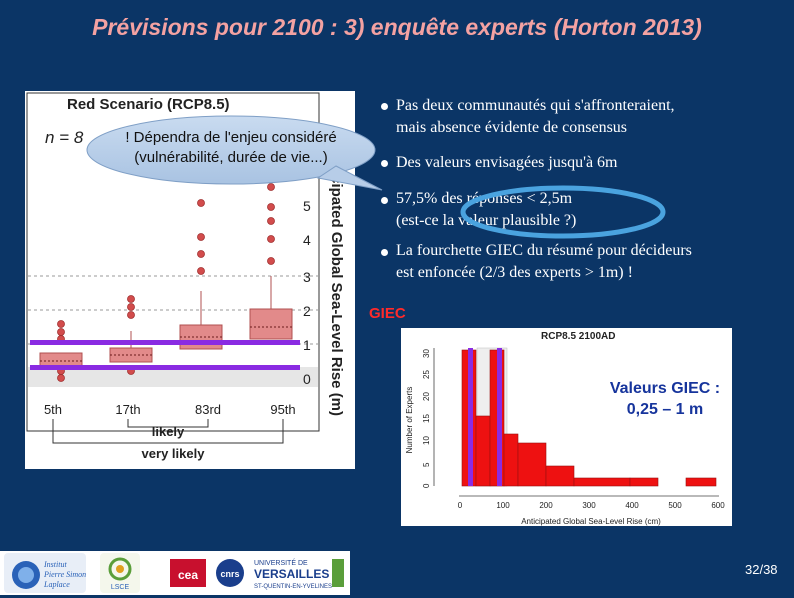 This screenshot has height=598, width=794. Describe the element at coordinates (718, 505) in the screenshot. I see `rx-tick-600: 600` at that location.